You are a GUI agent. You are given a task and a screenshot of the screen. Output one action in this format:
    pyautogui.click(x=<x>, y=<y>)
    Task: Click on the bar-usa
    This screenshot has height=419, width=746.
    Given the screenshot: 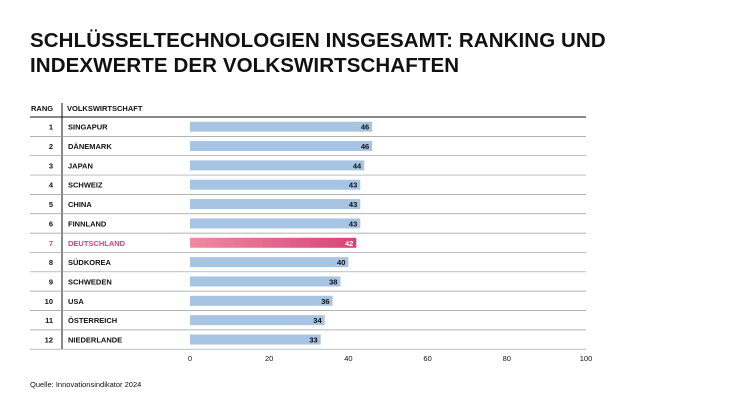 What is the action you would take?
    pyautogui.click(x=261, y=300)
    